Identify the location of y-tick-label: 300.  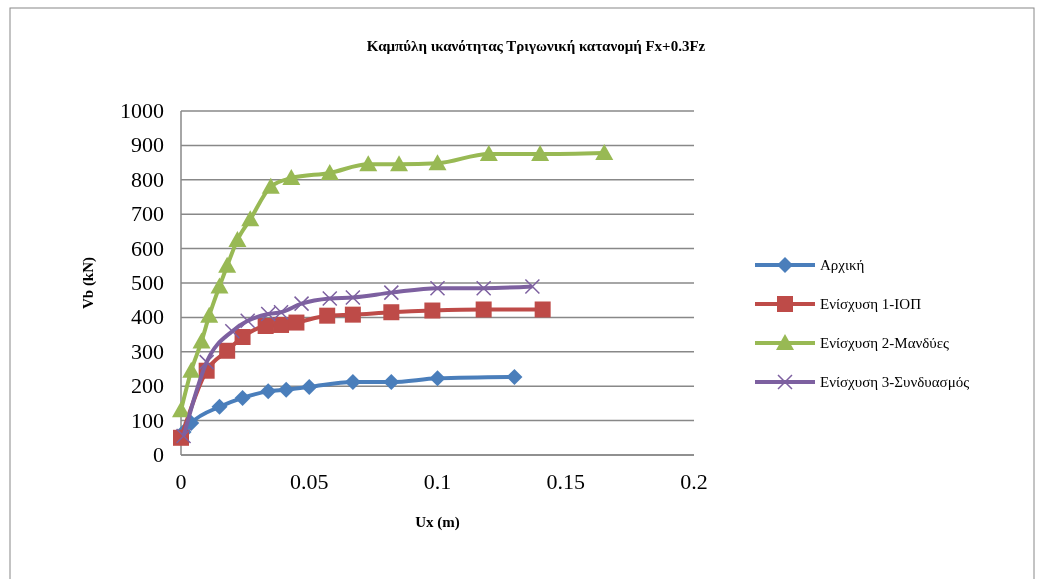
(147, 351).